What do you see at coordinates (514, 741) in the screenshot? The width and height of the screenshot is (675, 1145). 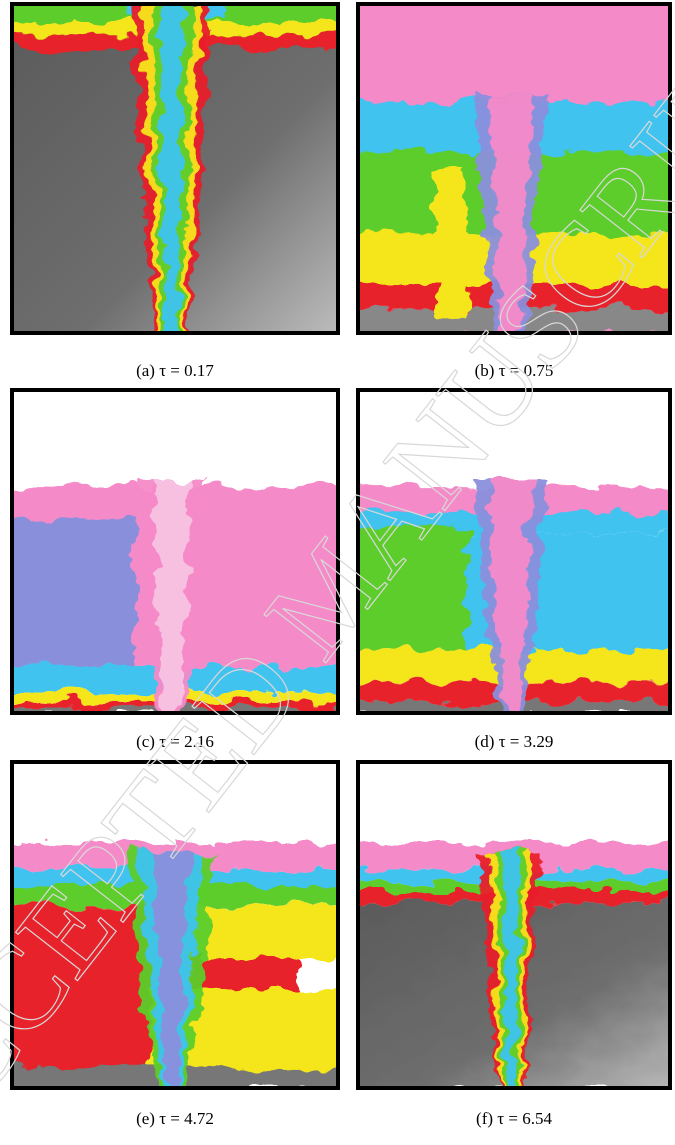 I see `caption: (d) τ = 3.29` at bounding box center [514, 741].